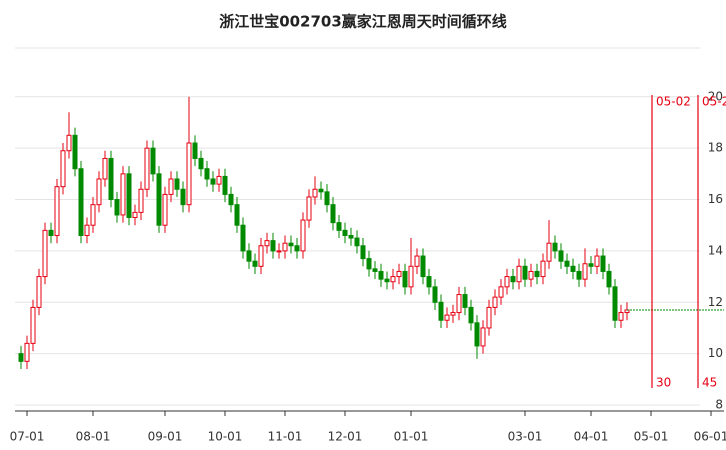 The width and height of the screenshot is (726, 450). What do you see at coordinates (591, 437) in the screenshot?
I see `x-tick-label: 04-01` at bounding box center [591, 437].